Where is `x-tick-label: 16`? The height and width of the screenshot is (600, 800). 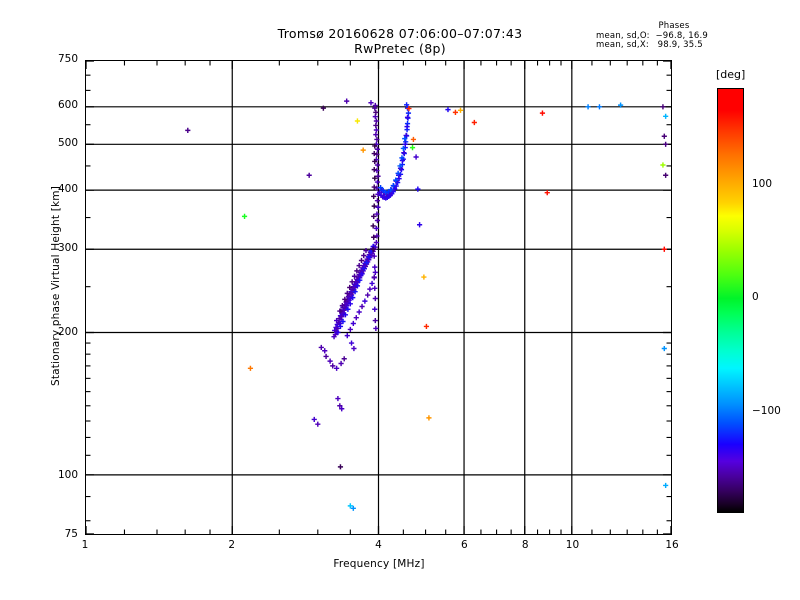 x-tick-label: 16 is located at coordinates (672, 545).